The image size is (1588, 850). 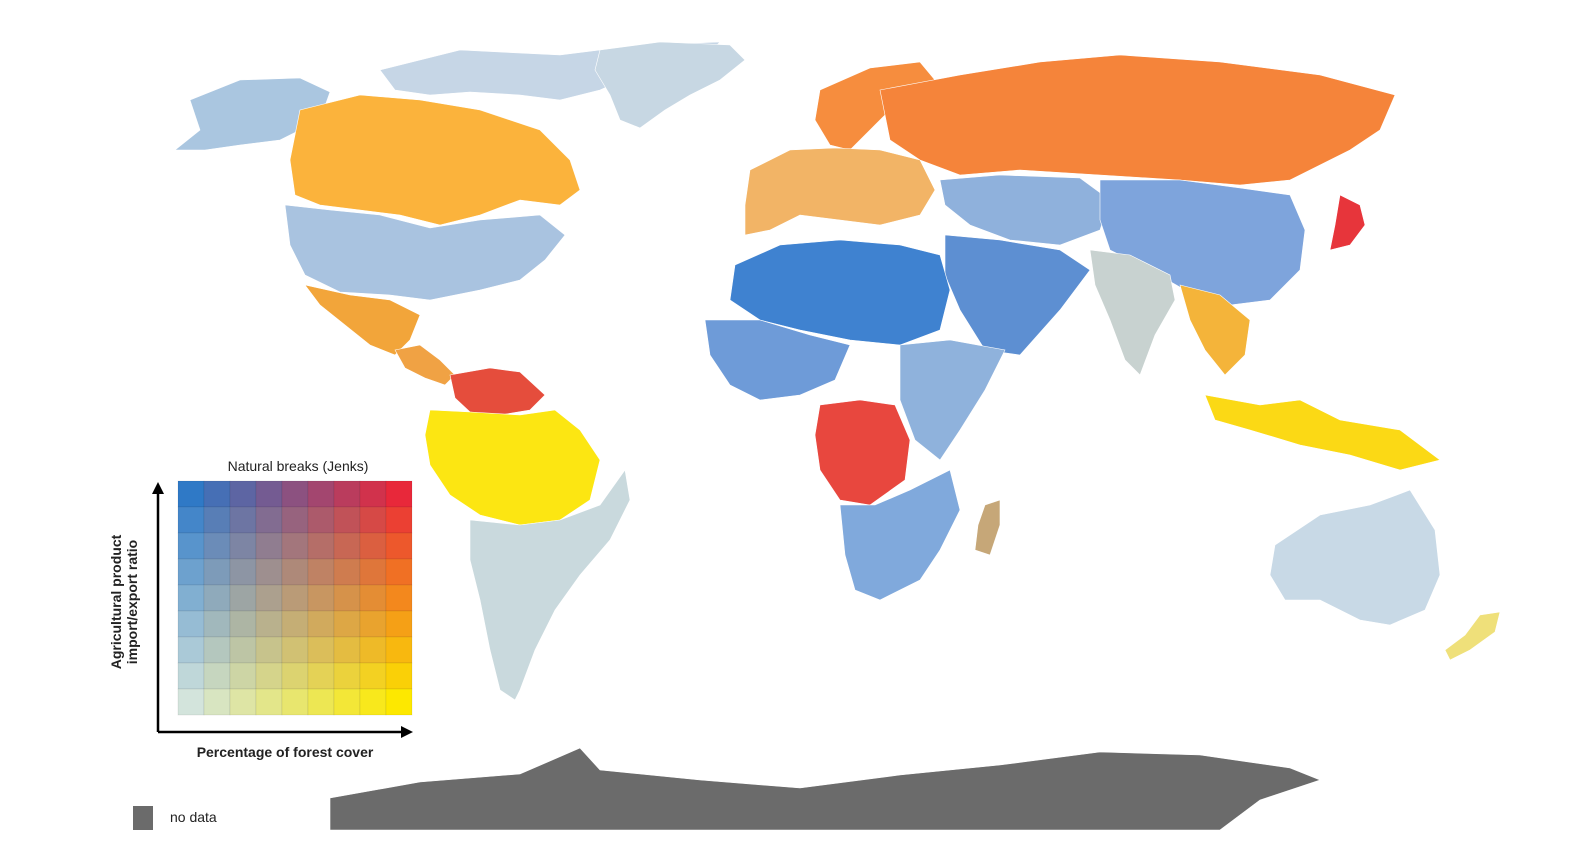 What do you see at coordinates (1472, 636) in the screenshot?
I see `region-new-zealand` at bounding box center [1472, 636].